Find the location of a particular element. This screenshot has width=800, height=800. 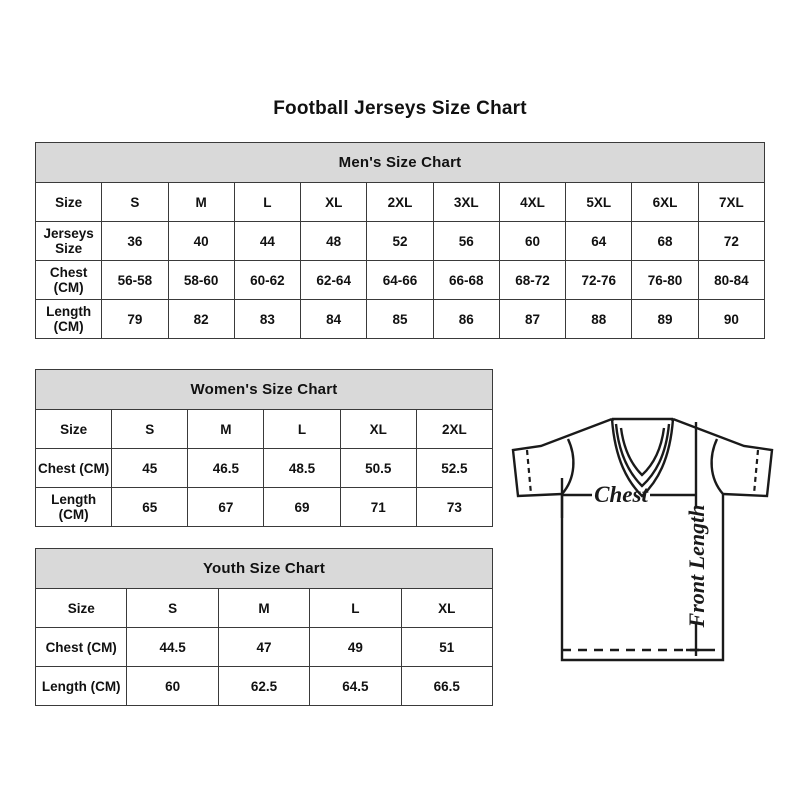

table-cell: 85 is located at coordinates (400, 319).